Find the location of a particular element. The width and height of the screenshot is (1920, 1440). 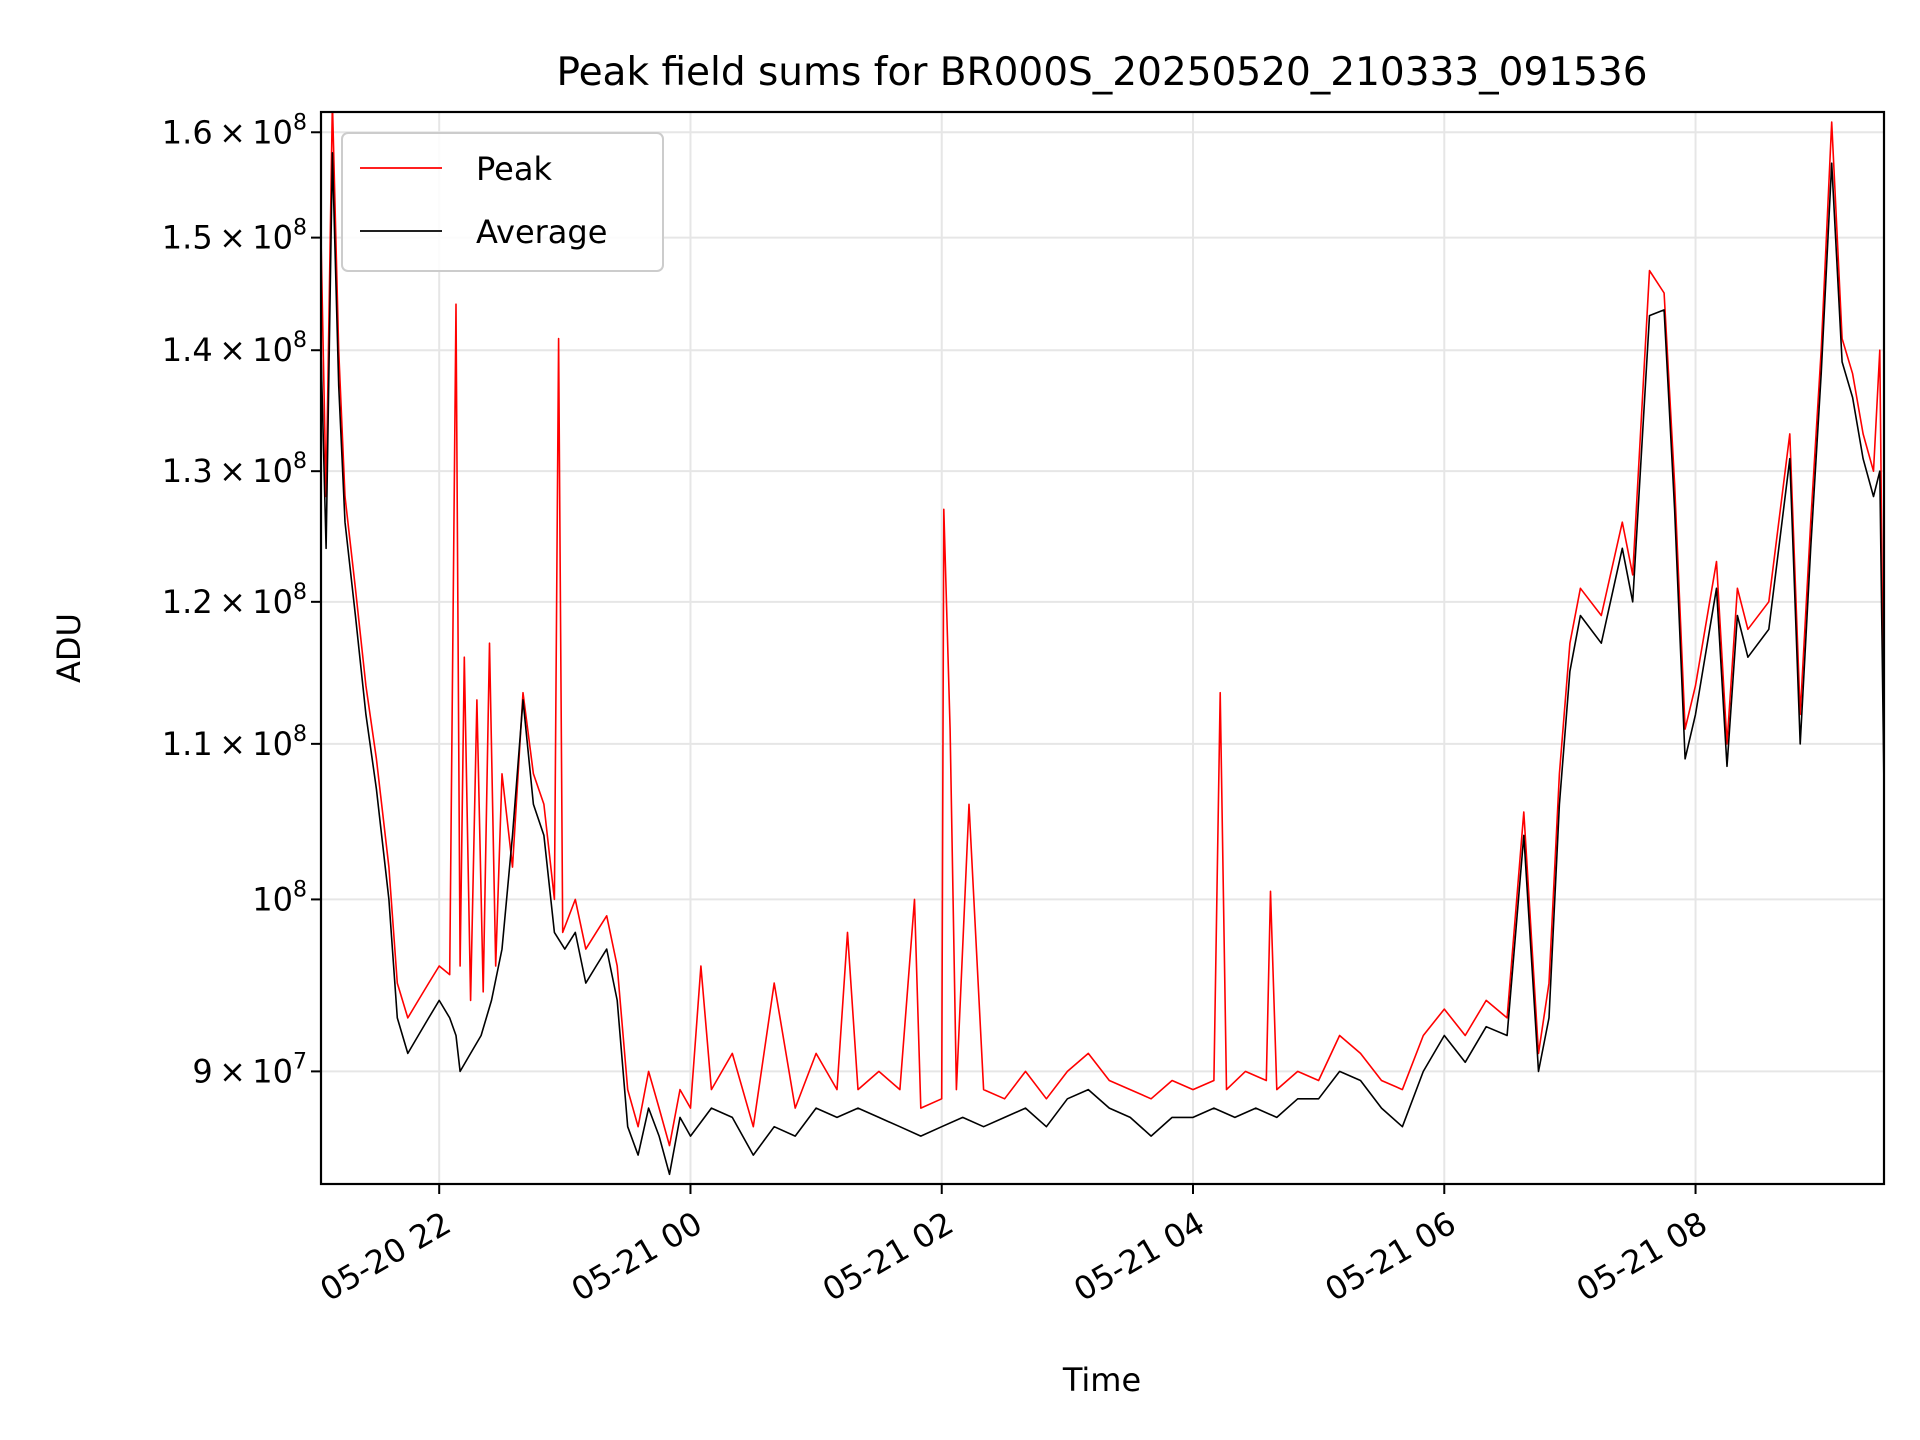

y-tick-label: 1.1 × 108 is located at coordinates (234, 742).